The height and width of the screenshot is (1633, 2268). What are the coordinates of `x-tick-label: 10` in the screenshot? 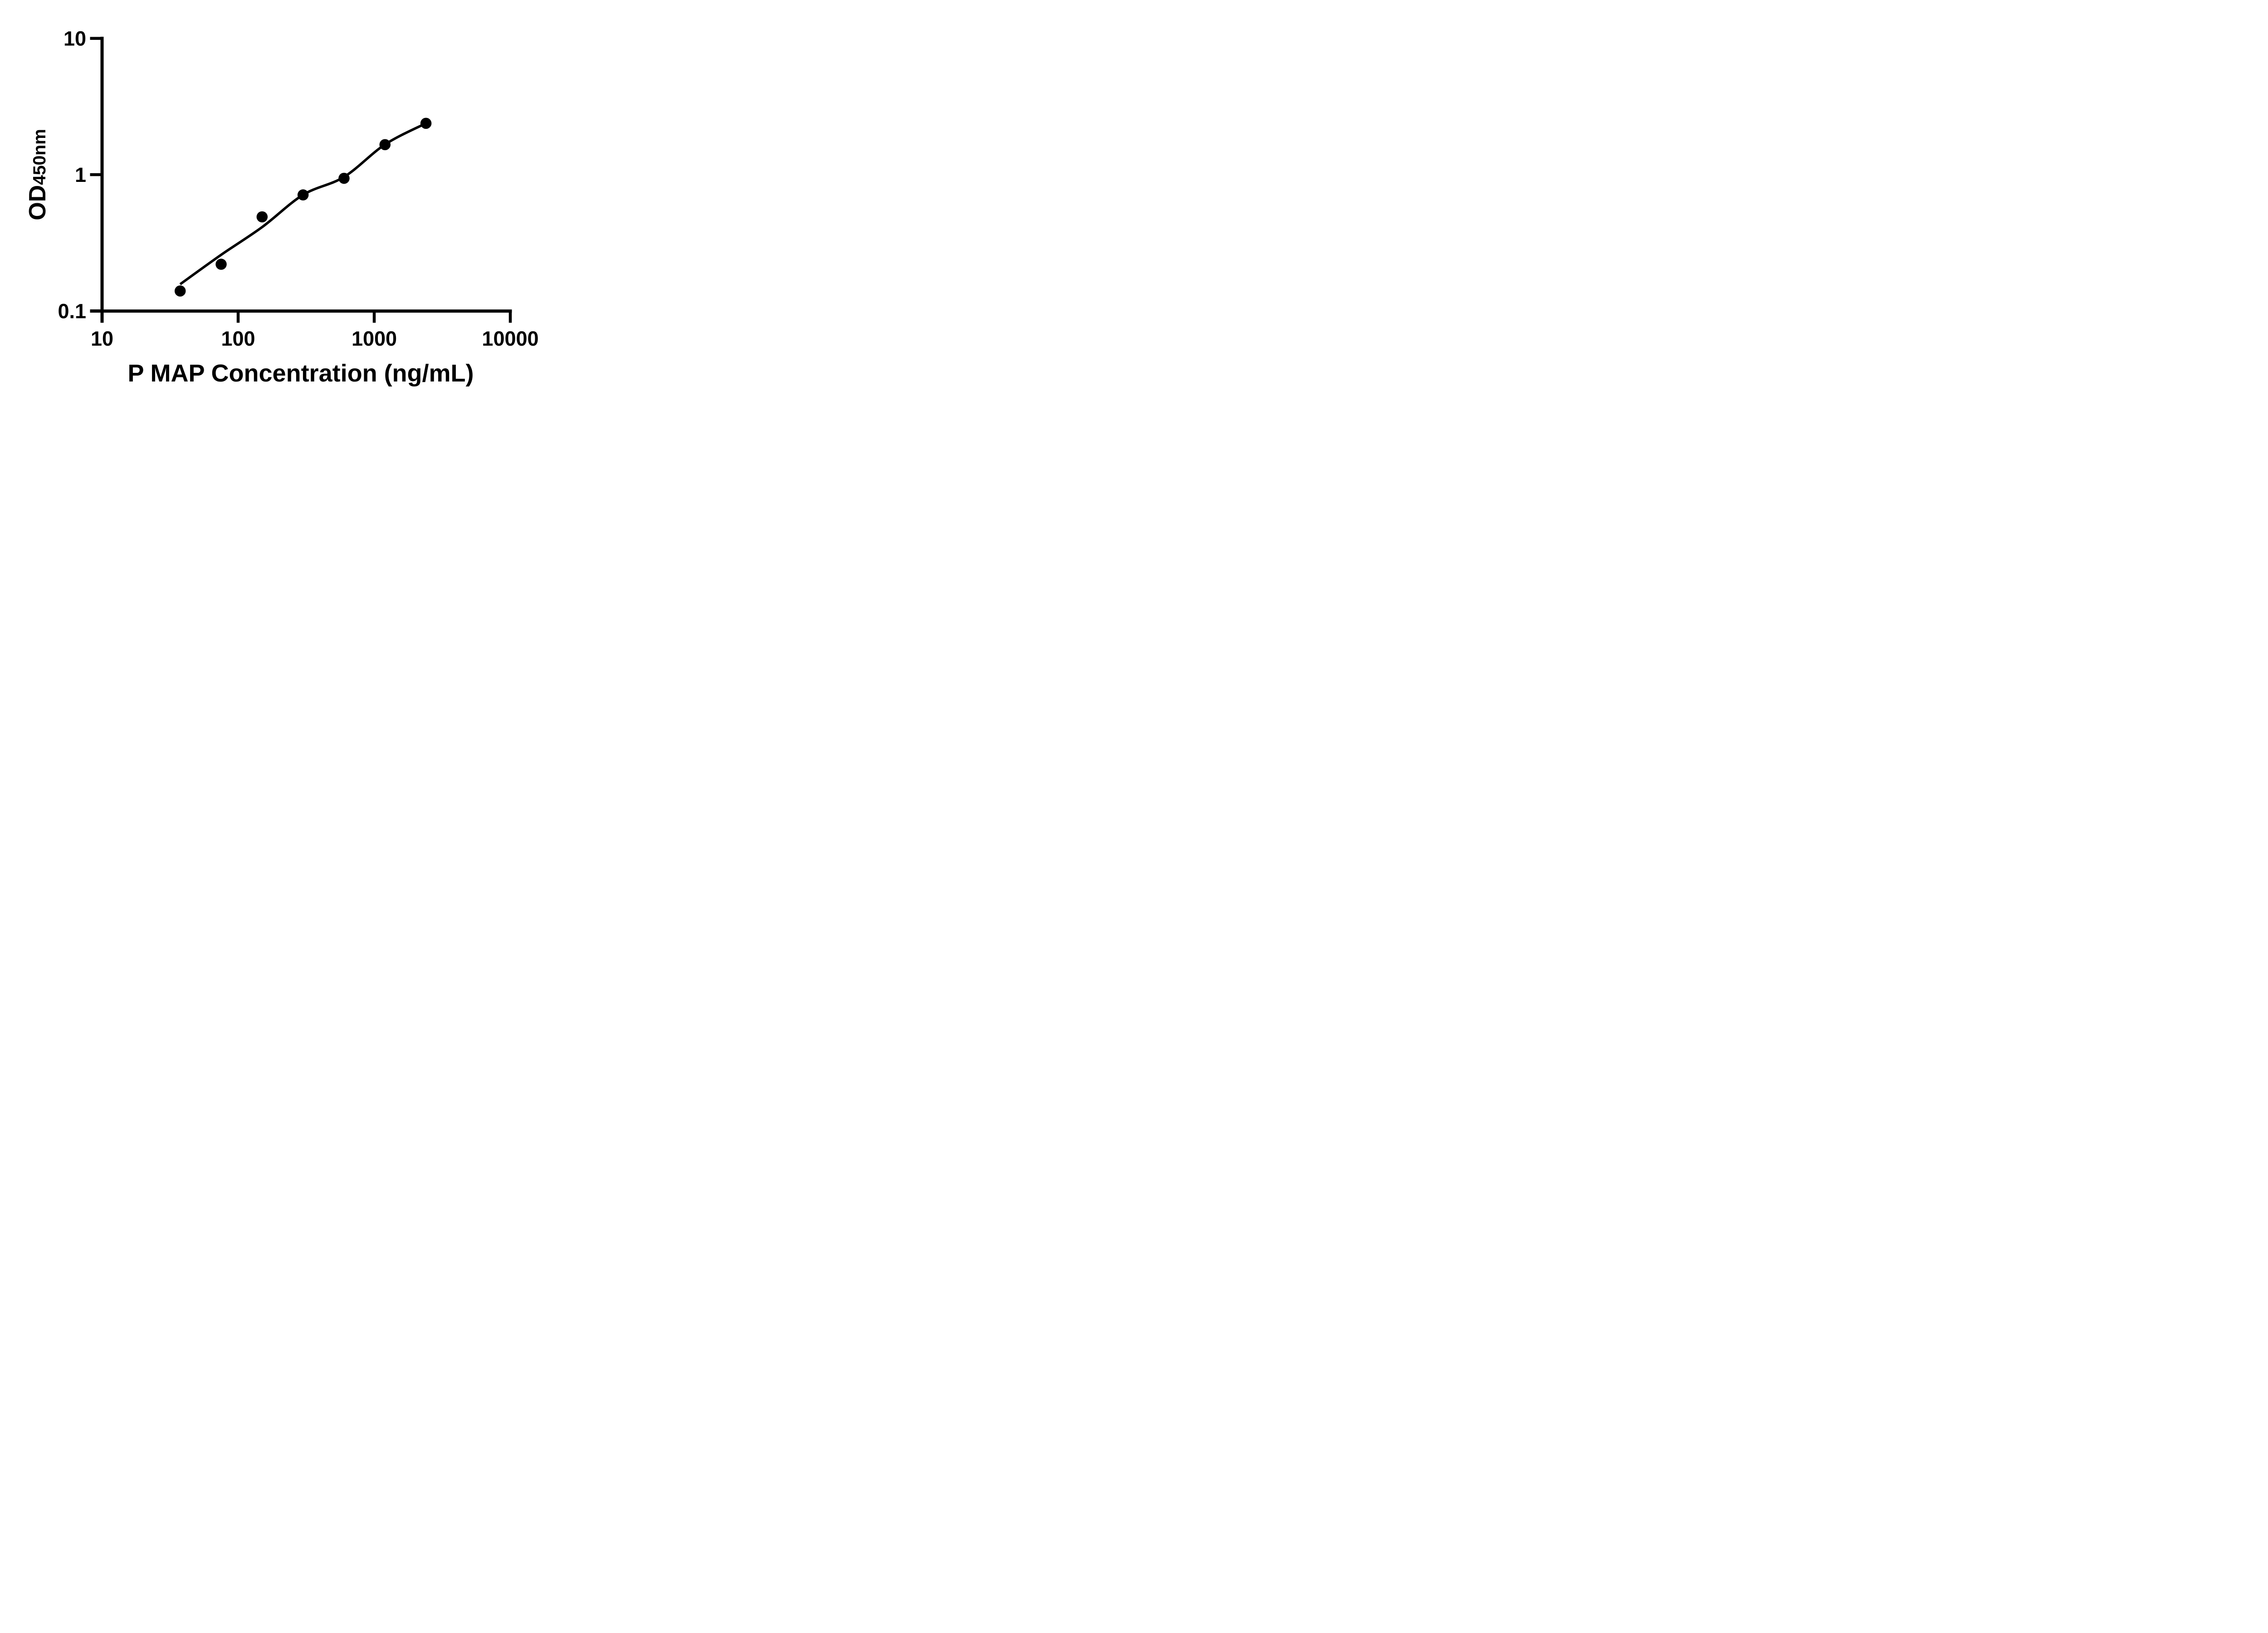 It's located at (102, 338).